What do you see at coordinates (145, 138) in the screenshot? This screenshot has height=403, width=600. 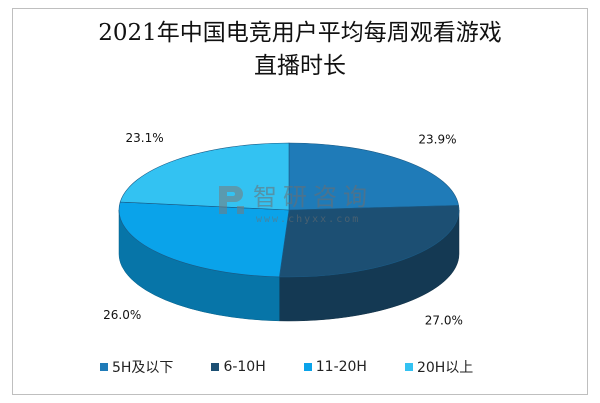 I see `data-label-20h-plus: 23.1%` at bounding box center [145, 138].